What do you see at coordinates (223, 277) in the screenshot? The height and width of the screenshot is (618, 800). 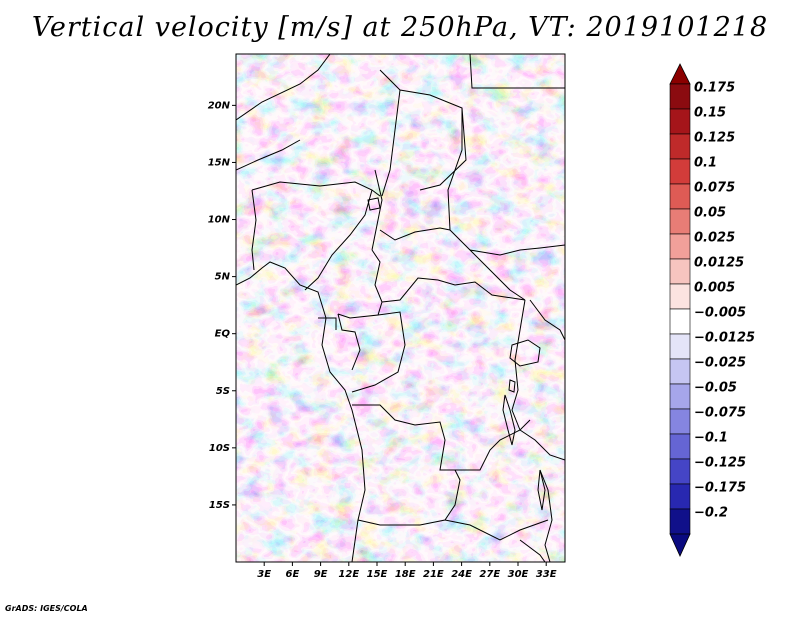 I see `lat-label-5n: 5N` at bounding box center [223, 277].